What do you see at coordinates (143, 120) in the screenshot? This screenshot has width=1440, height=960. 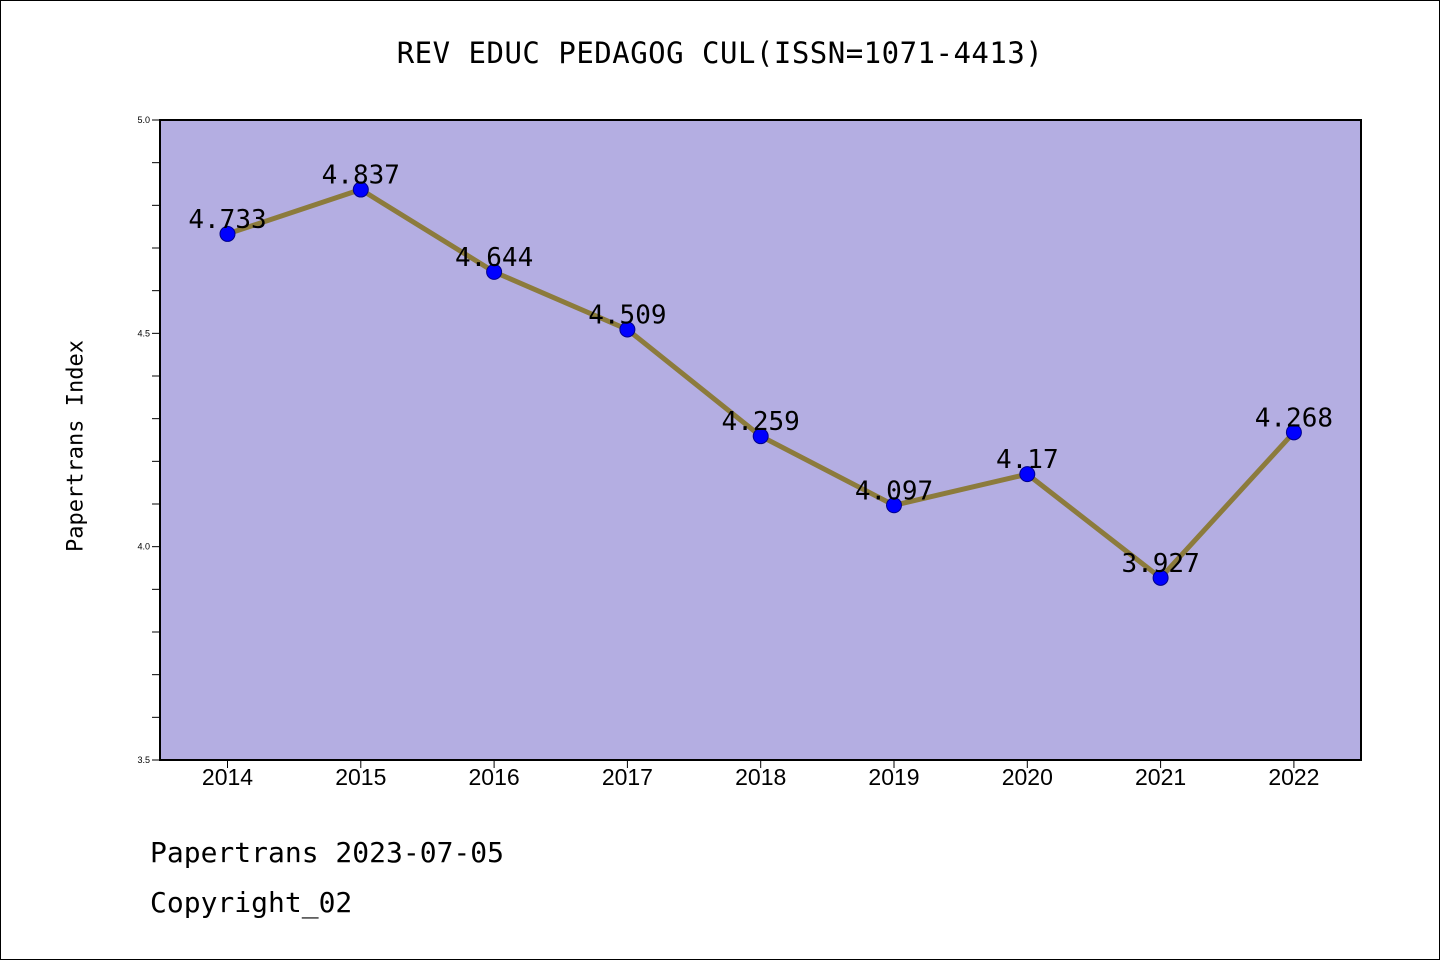 I see `y-tick-label: 5.0` at bounding box center [143, 120].